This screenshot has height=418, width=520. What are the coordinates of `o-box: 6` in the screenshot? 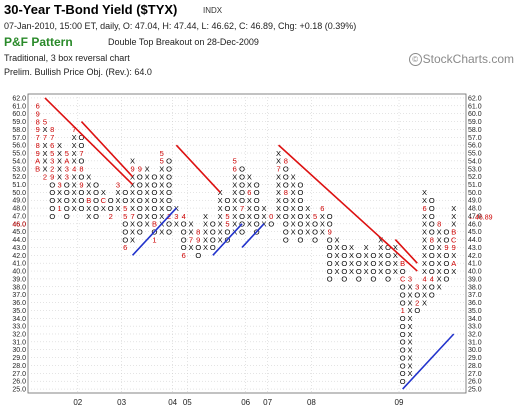 It's located at (184, 255).